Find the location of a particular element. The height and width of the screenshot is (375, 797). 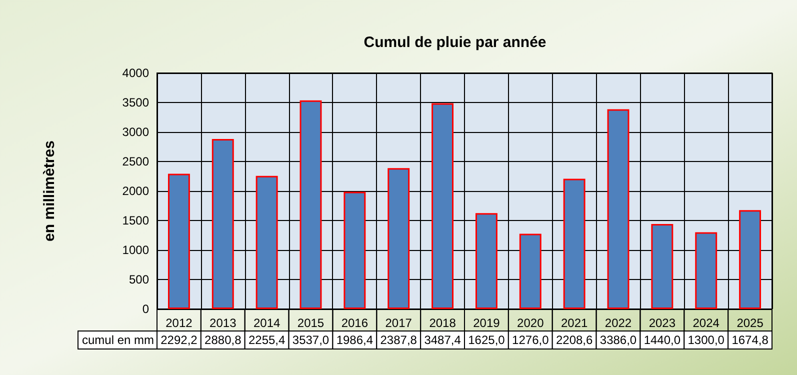

x-tick-label: 2015 is located at coordinates (310, 323).